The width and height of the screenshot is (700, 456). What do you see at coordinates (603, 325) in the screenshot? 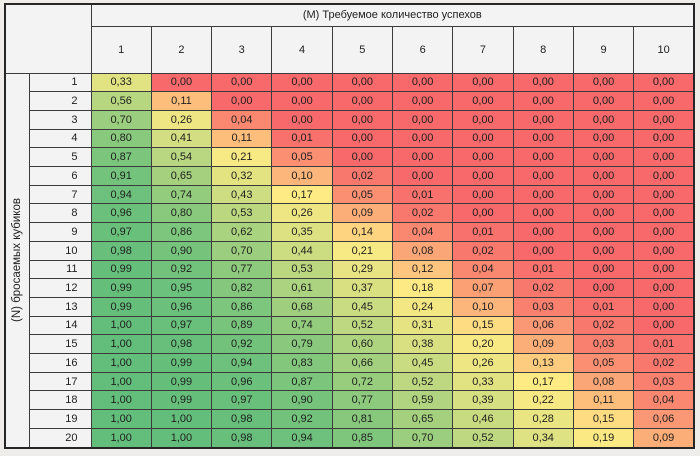
I see `cell-n14-m9: 0,02` at bounding box center [603, 325].